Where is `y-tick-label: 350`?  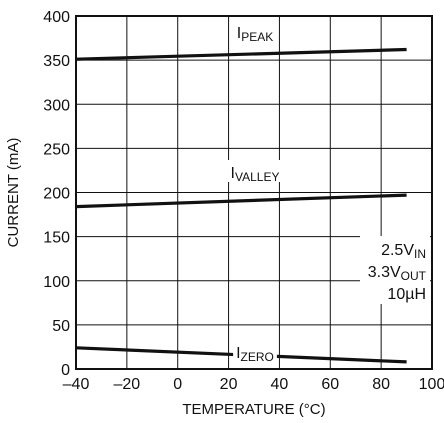 y-tick-label: 350 is located at coordinates (56, 61).